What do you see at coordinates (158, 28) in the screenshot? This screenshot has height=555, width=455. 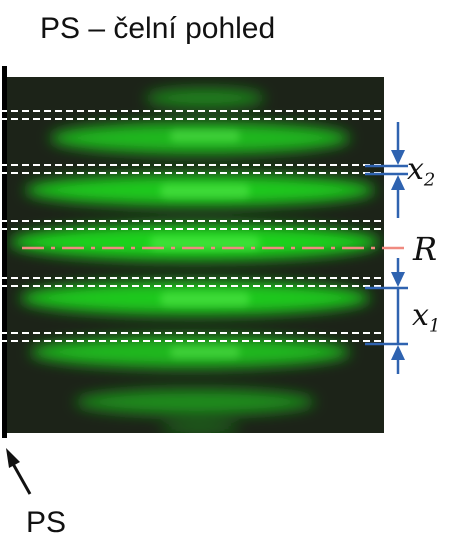 I see `figure-title: PS – čelní pohled` at bounding box center [158, 28].